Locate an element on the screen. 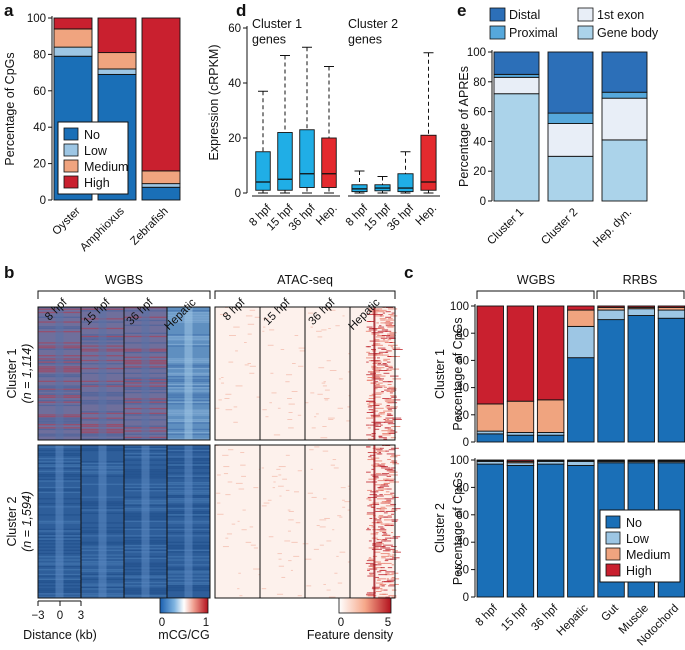 The image size is (685, 650). e-category-cluster-1: Cluster 1 is located at coordinates (505, 226).